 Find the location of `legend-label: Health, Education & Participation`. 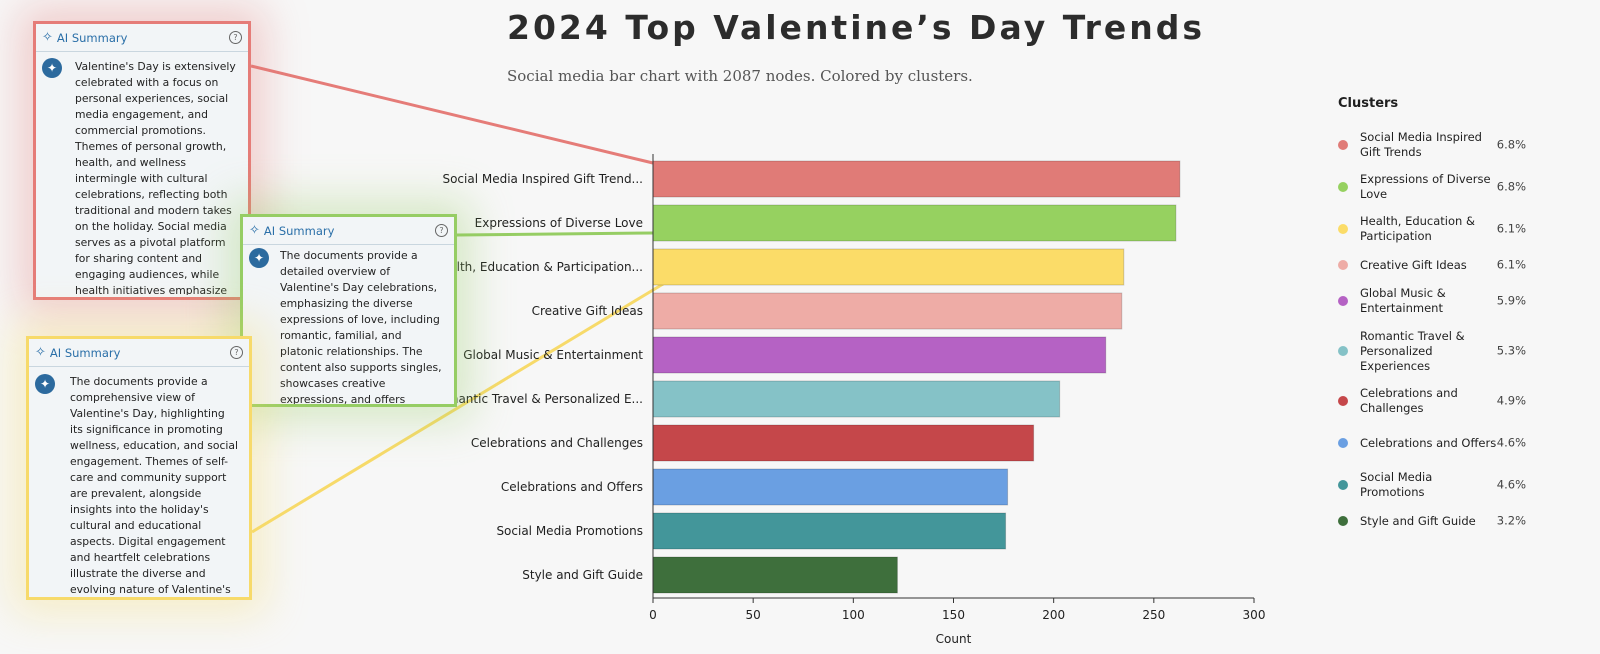

legend-label: Health, Education & Participation is located at coordinates (1417, 228).